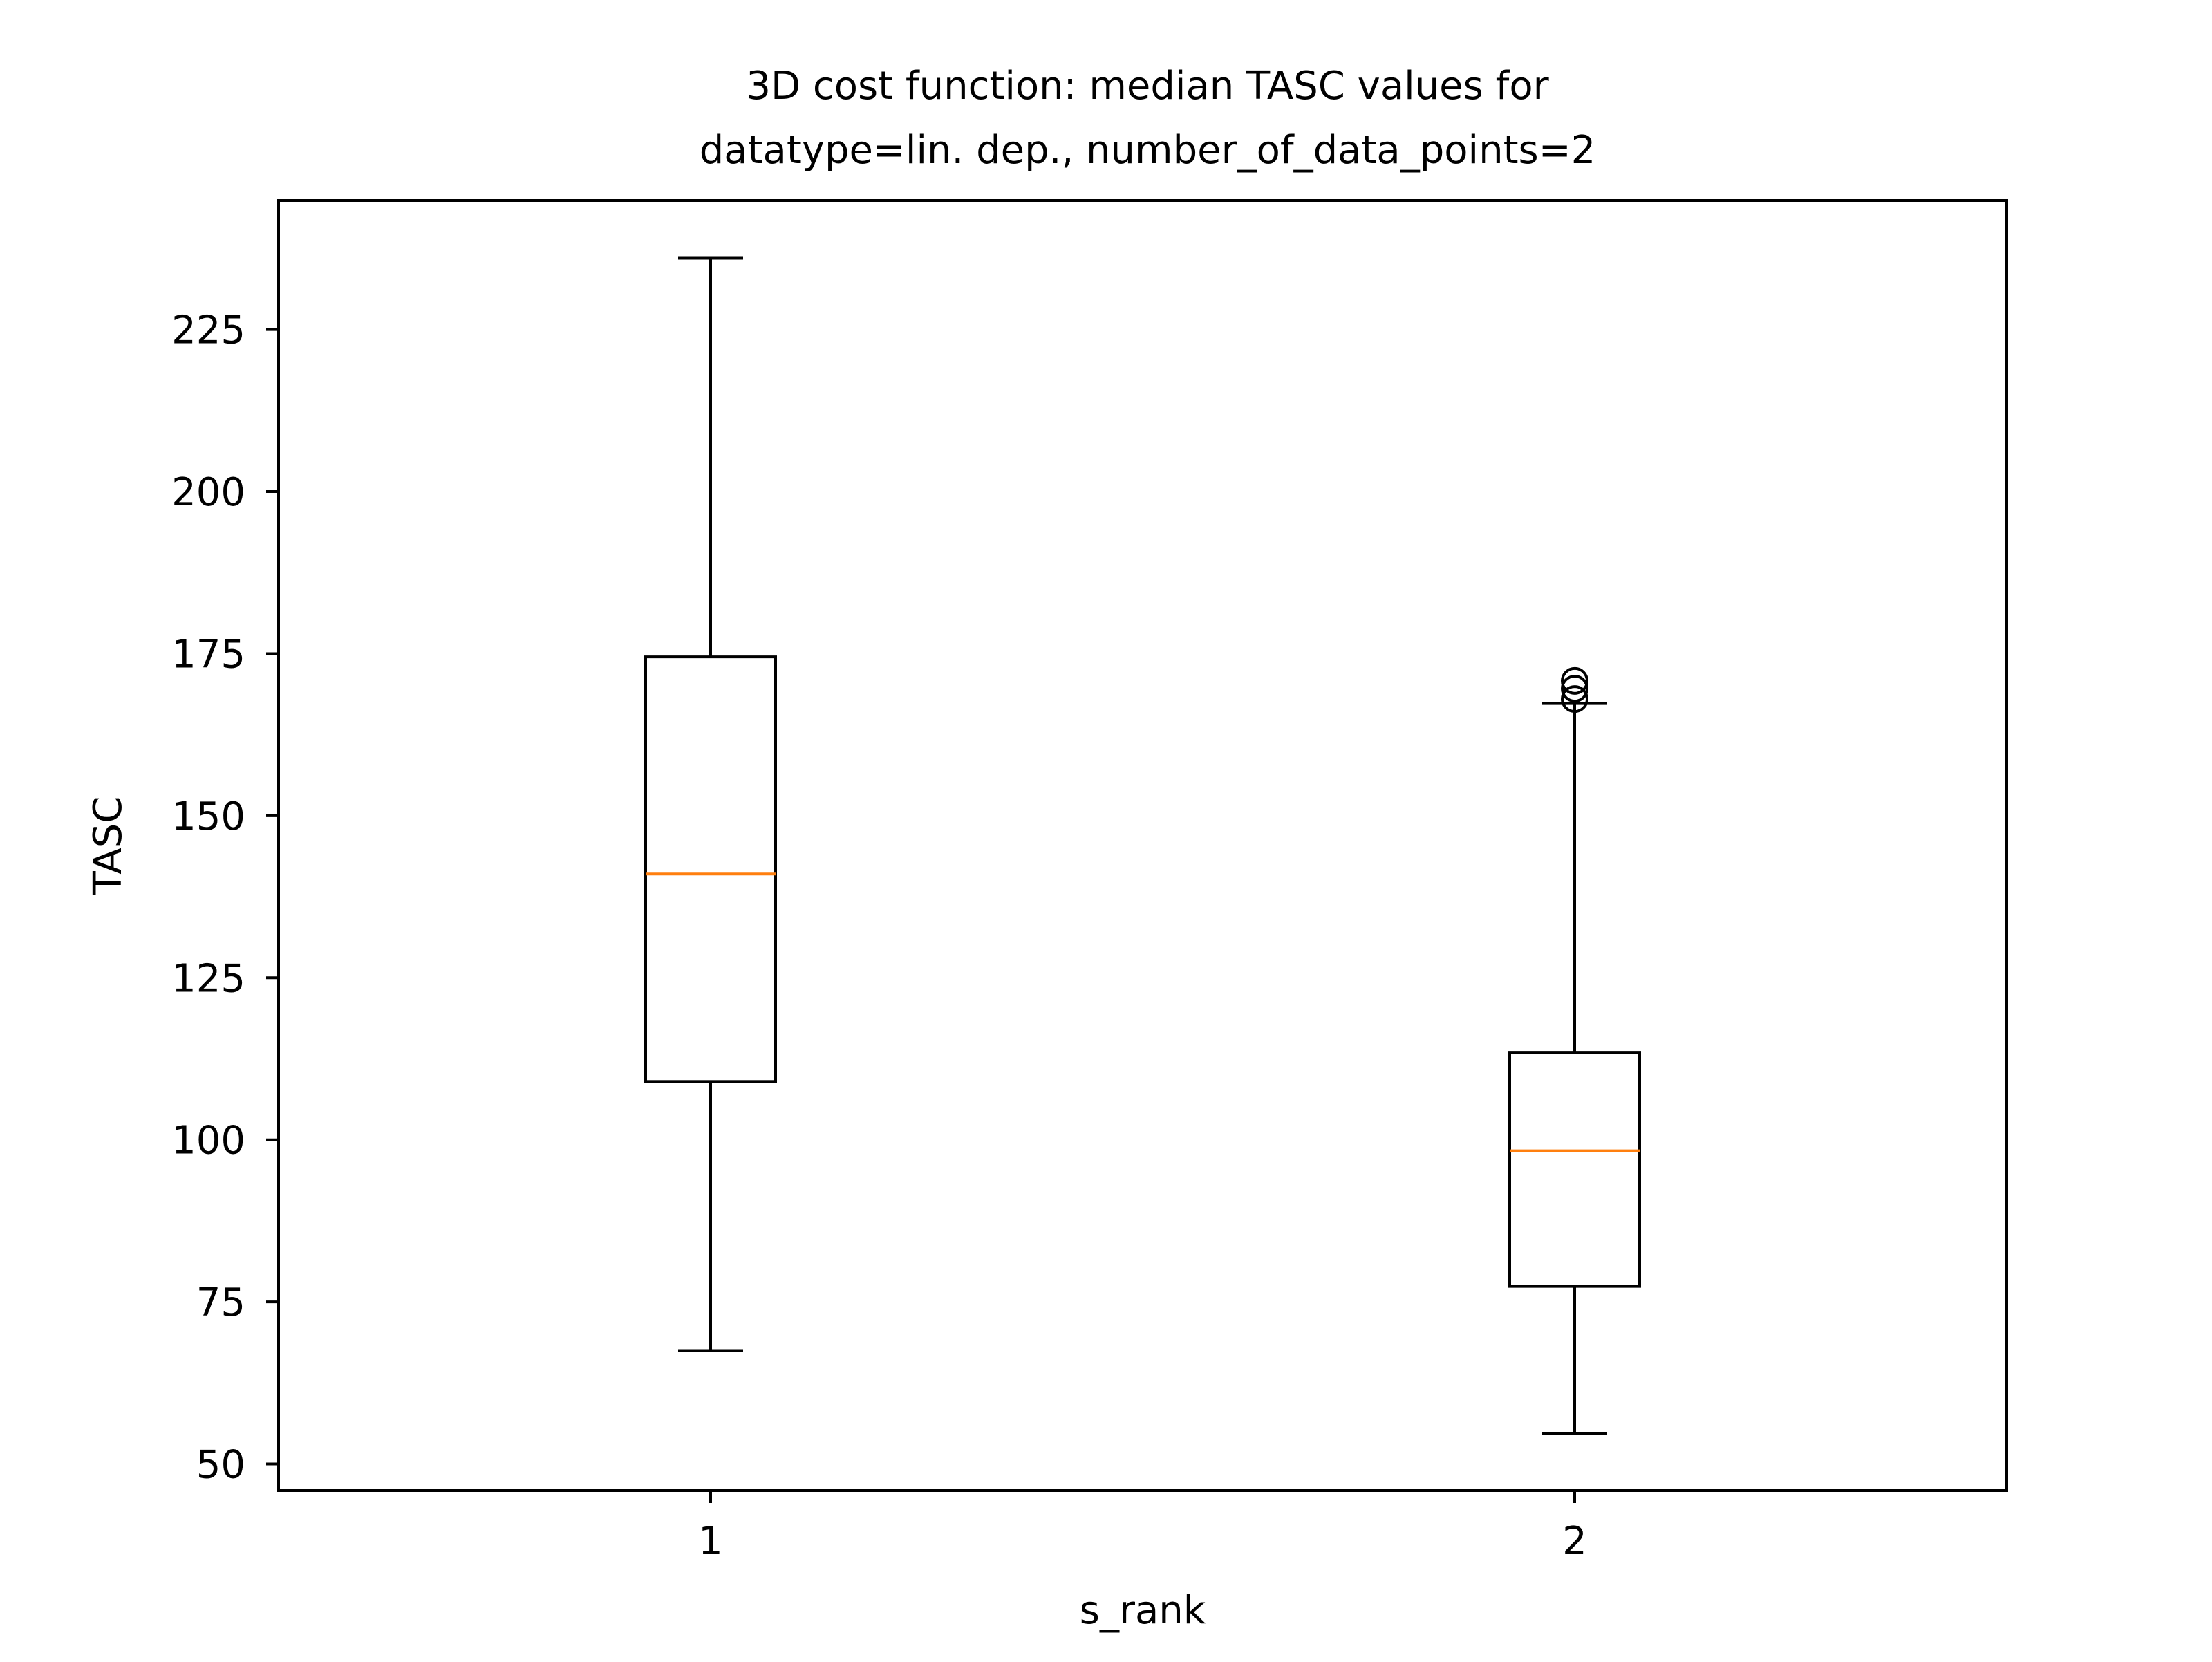 Image resolution: width=2212 pixels, height=1662 pixels. I want to click on x-tick-label: 1, so click(711, 1542).